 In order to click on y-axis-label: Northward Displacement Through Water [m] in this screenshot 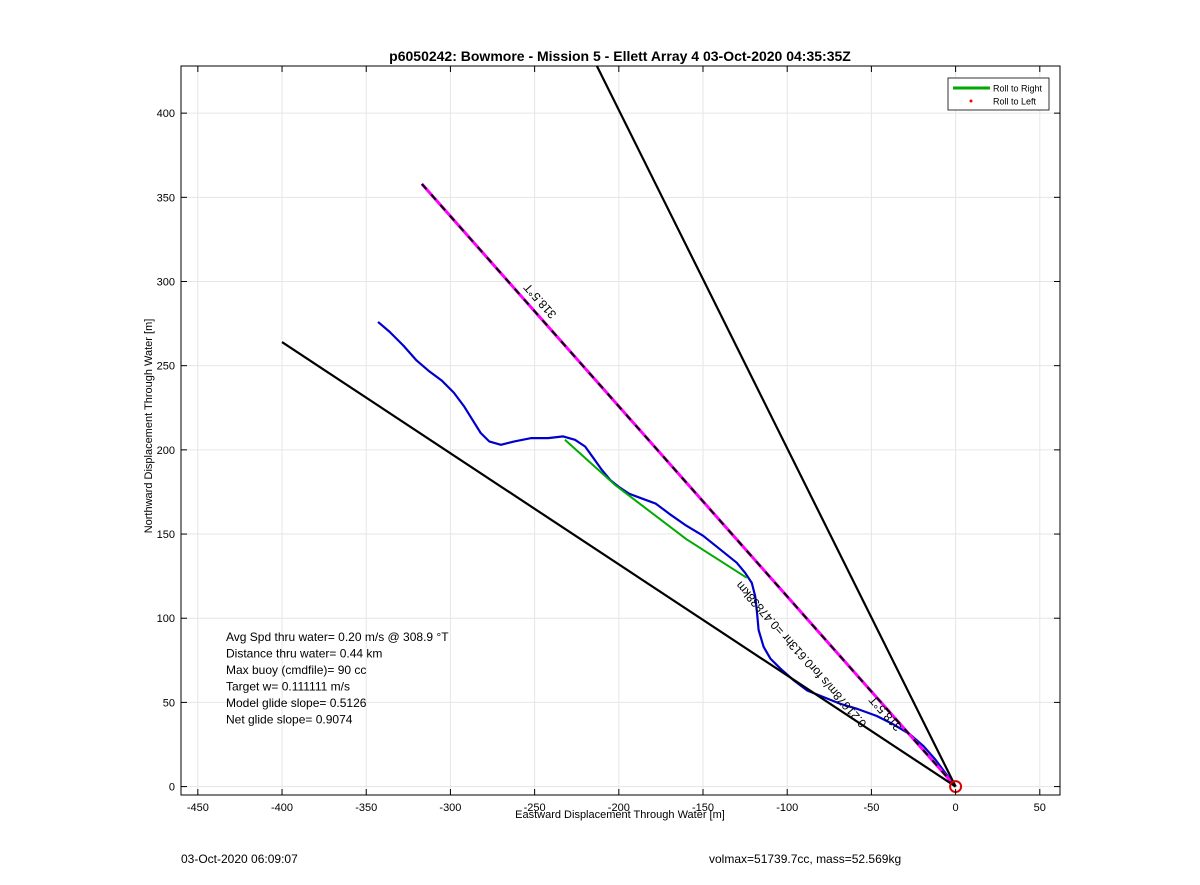, I will do `click(149, 426)`.